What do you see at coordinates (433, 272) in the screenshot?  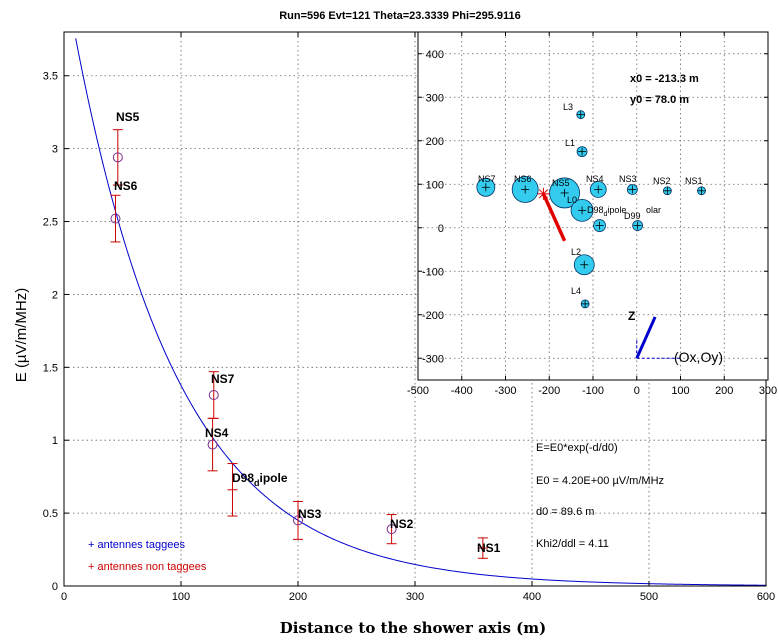 I see `inset-y-tick-label: -100` at bounding box center [433, 272].